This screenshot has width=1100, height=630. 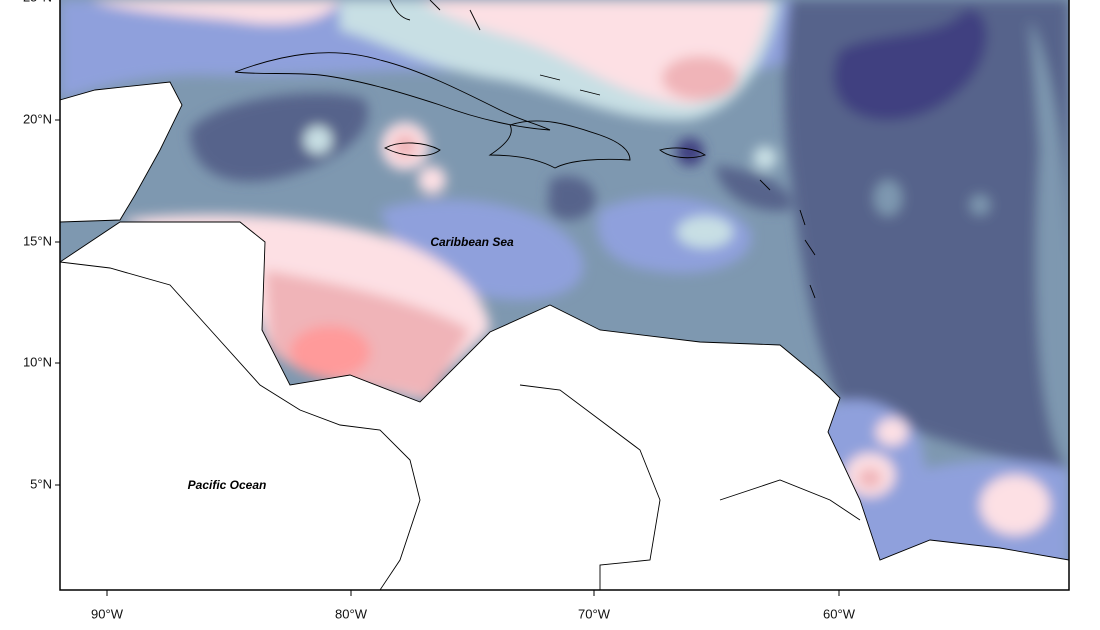 What do you see at coordinates (837, 1) in the screenshot?
I see `place-label: Atlantic Ocean` at bounding box center [837, 1].